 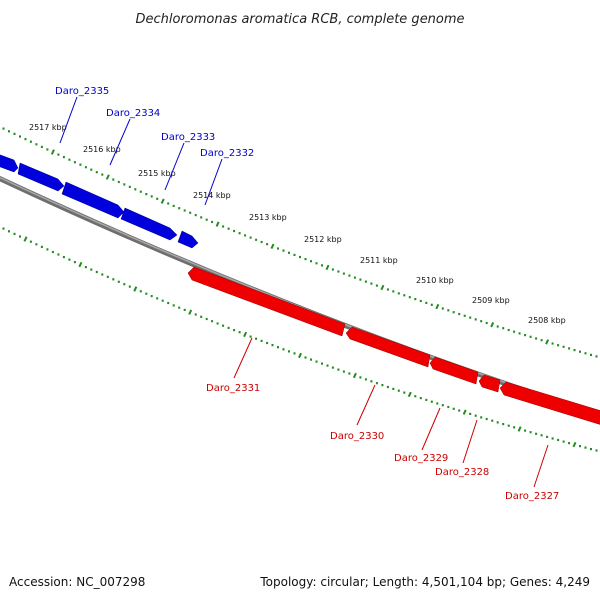 What do you see at coordinates (491, 300) in the screenshot?
I see `kbp-label: 2509 kbp` at bounding box center [491, 300].